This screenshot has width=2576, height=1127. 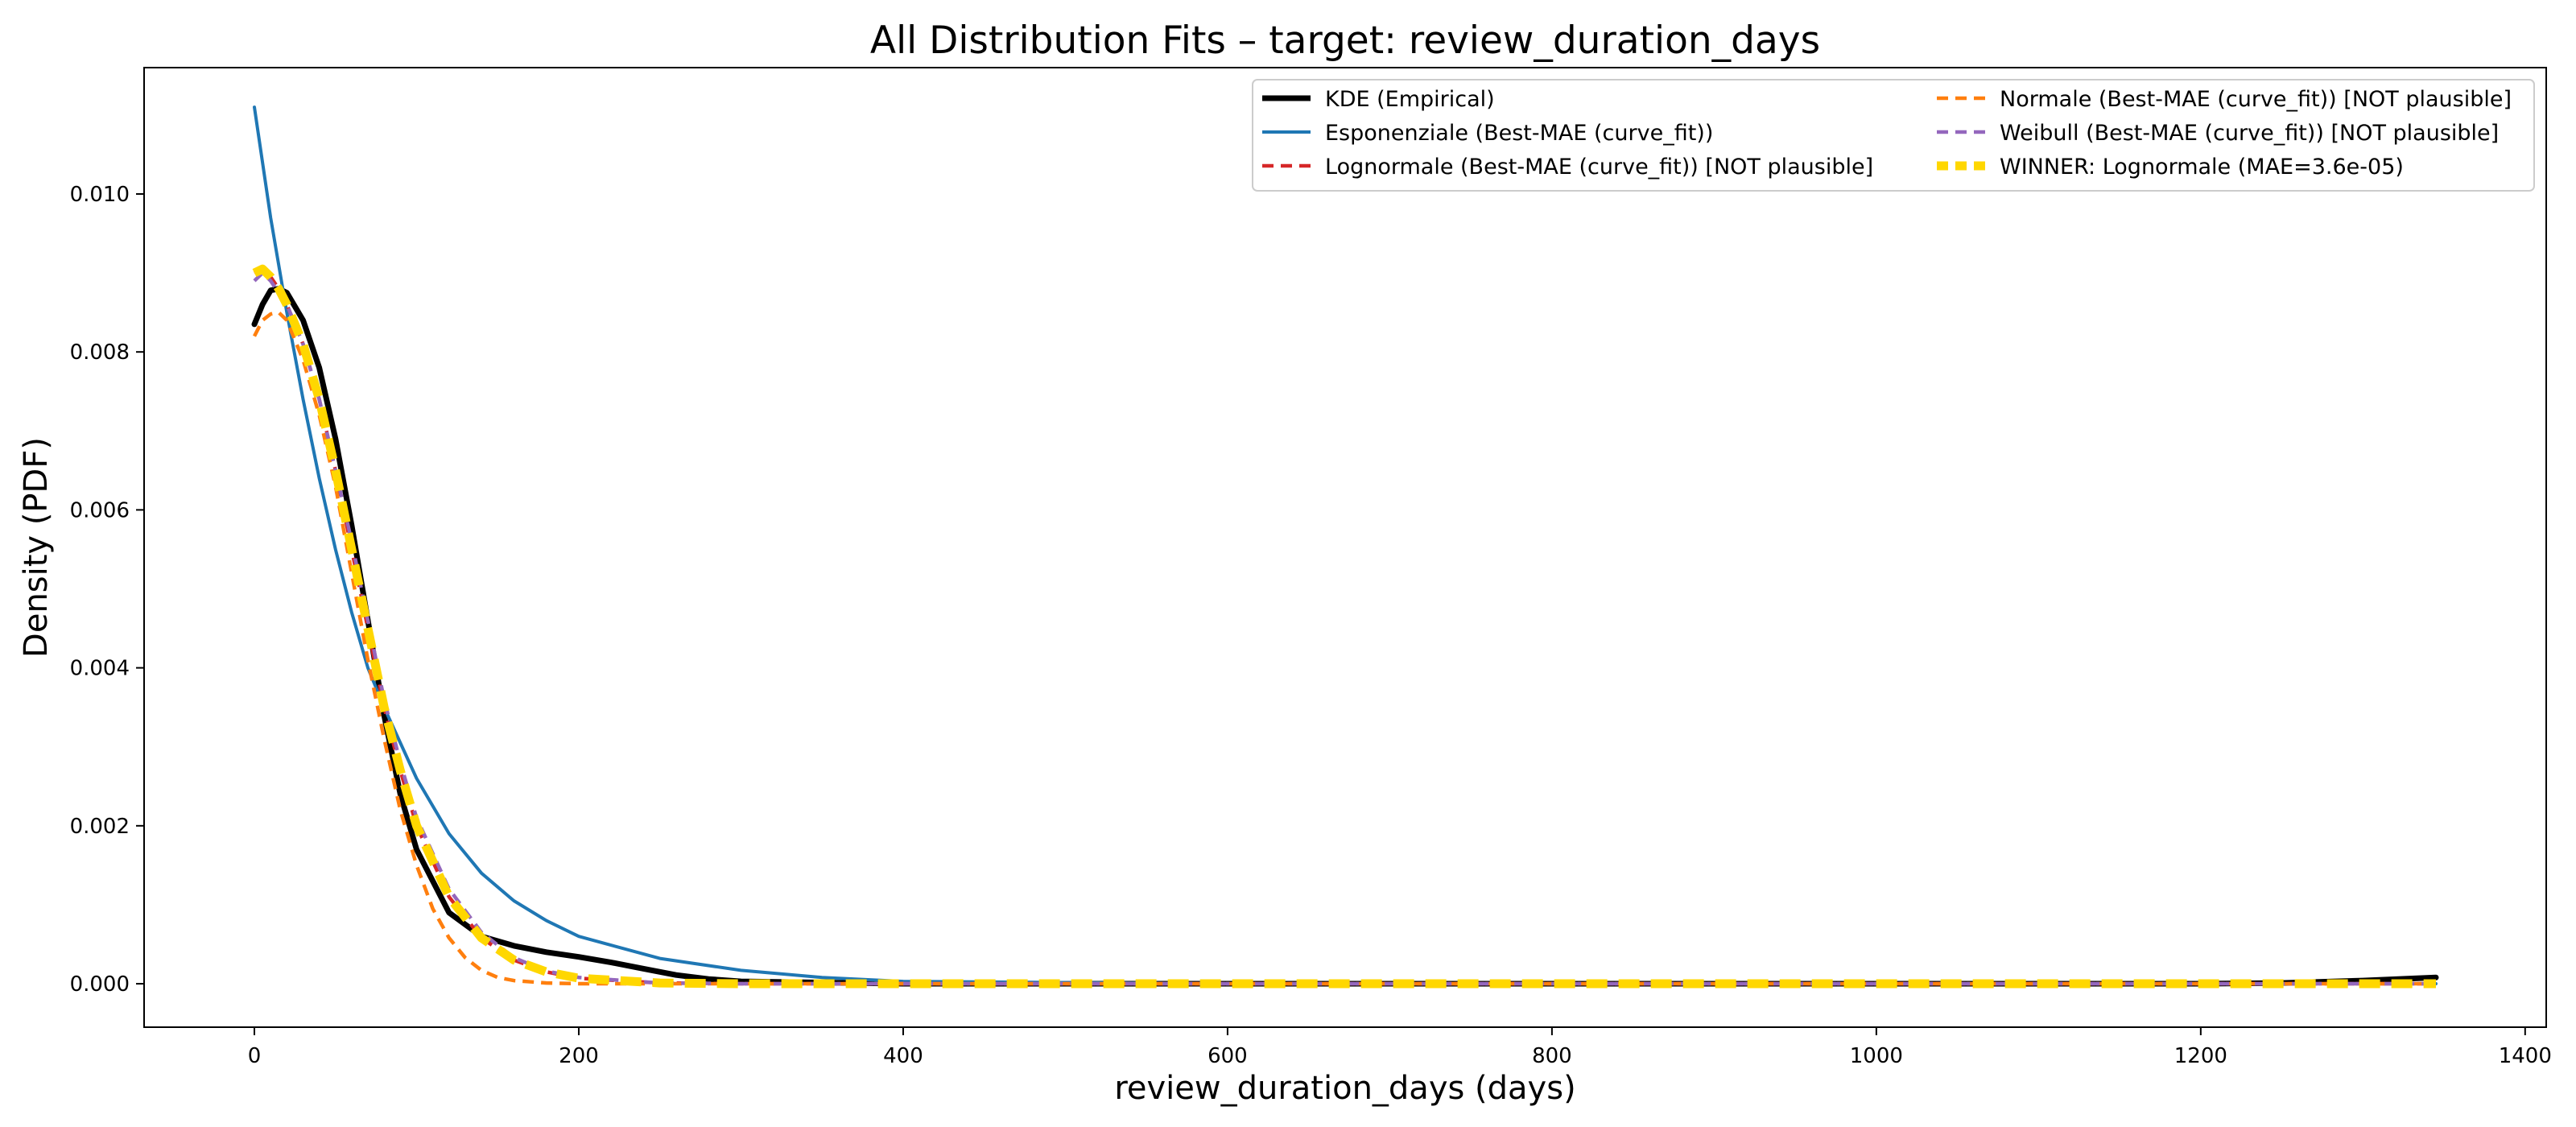 I want to click on x-tick-label: 1400, so click(x=2525, y=1056).